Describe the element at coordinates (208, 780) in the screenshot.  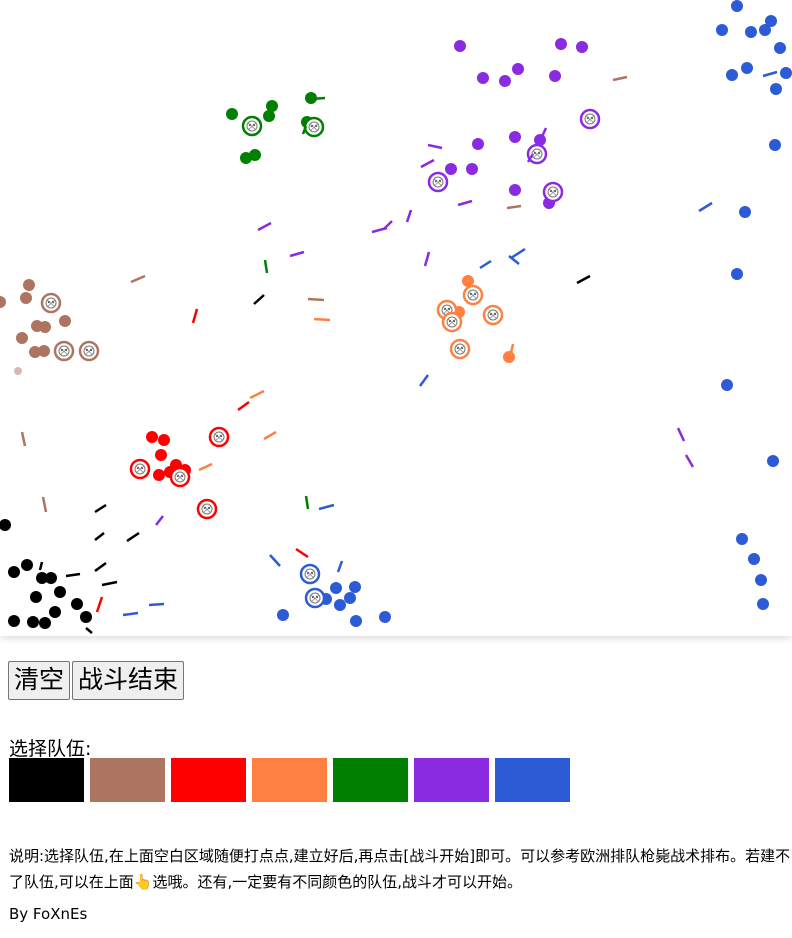
I see `team-swatch-red` at that location.